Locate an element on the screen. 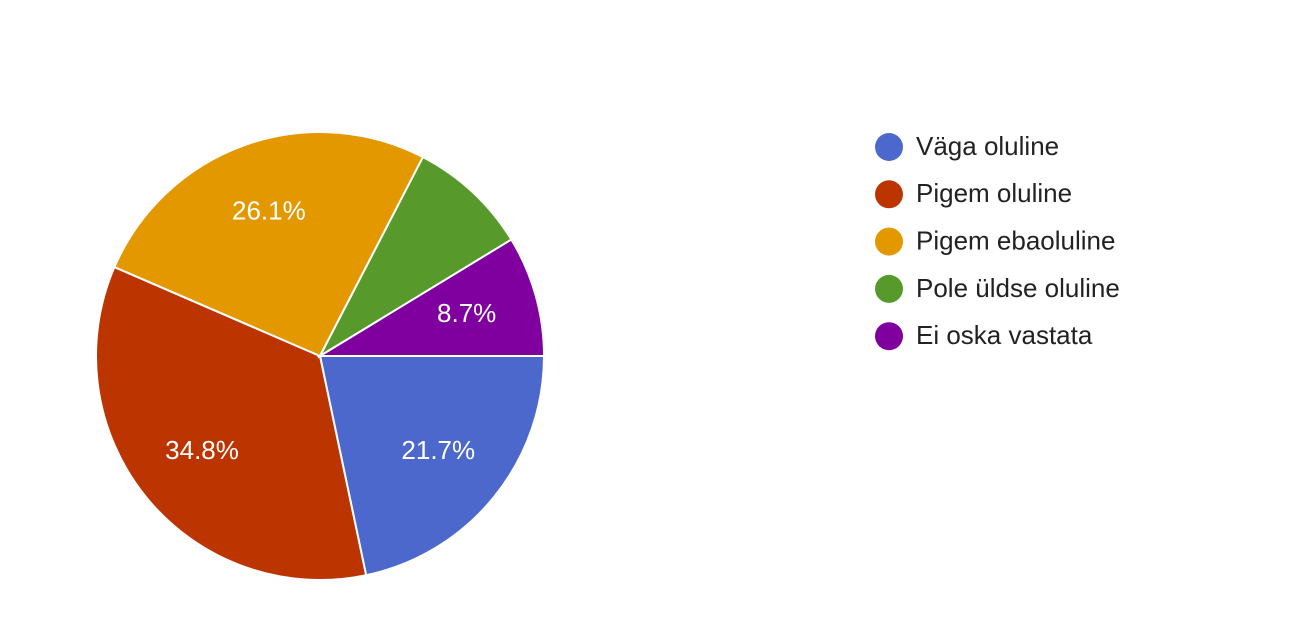 The width and height of the screenshot is (1290, 630). legend-label: Ei oska vastata is located at coordinates (1004, 335).